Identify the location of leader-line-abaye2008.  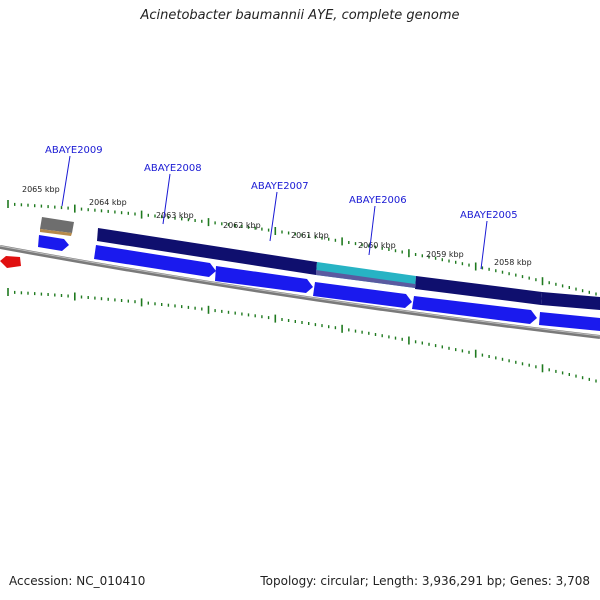
(166, 199).